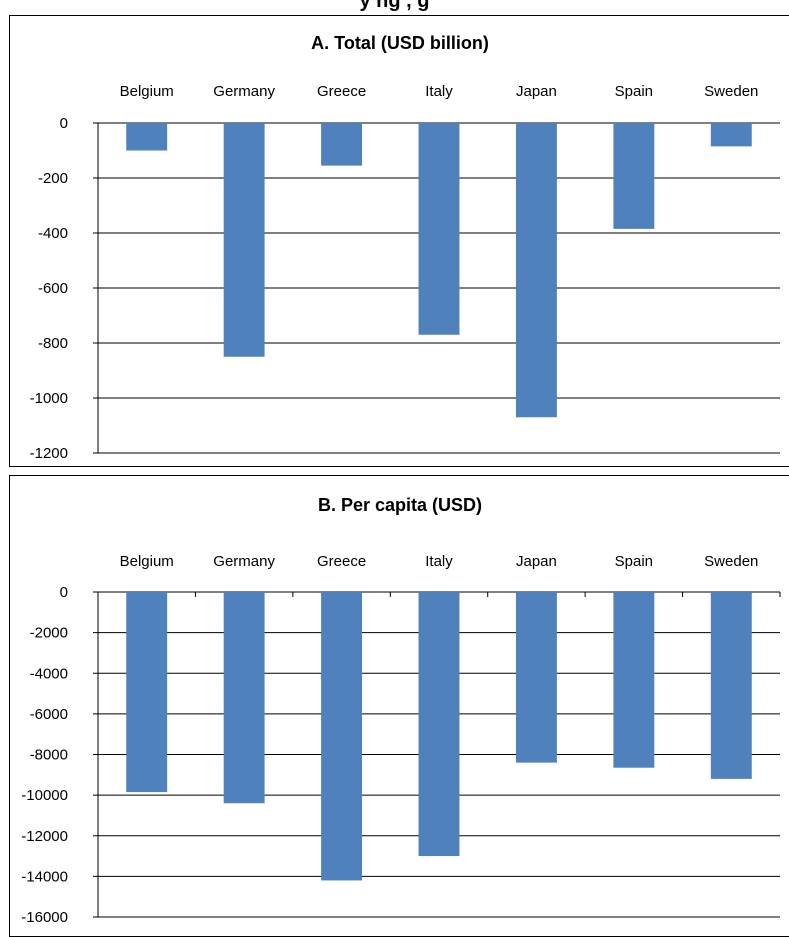 This screenshot has width=789, height=937. What do you see at coordinates (147, 137) in the screenshot?
I see `total-bar-belgium` at bounding box center [147, 137].